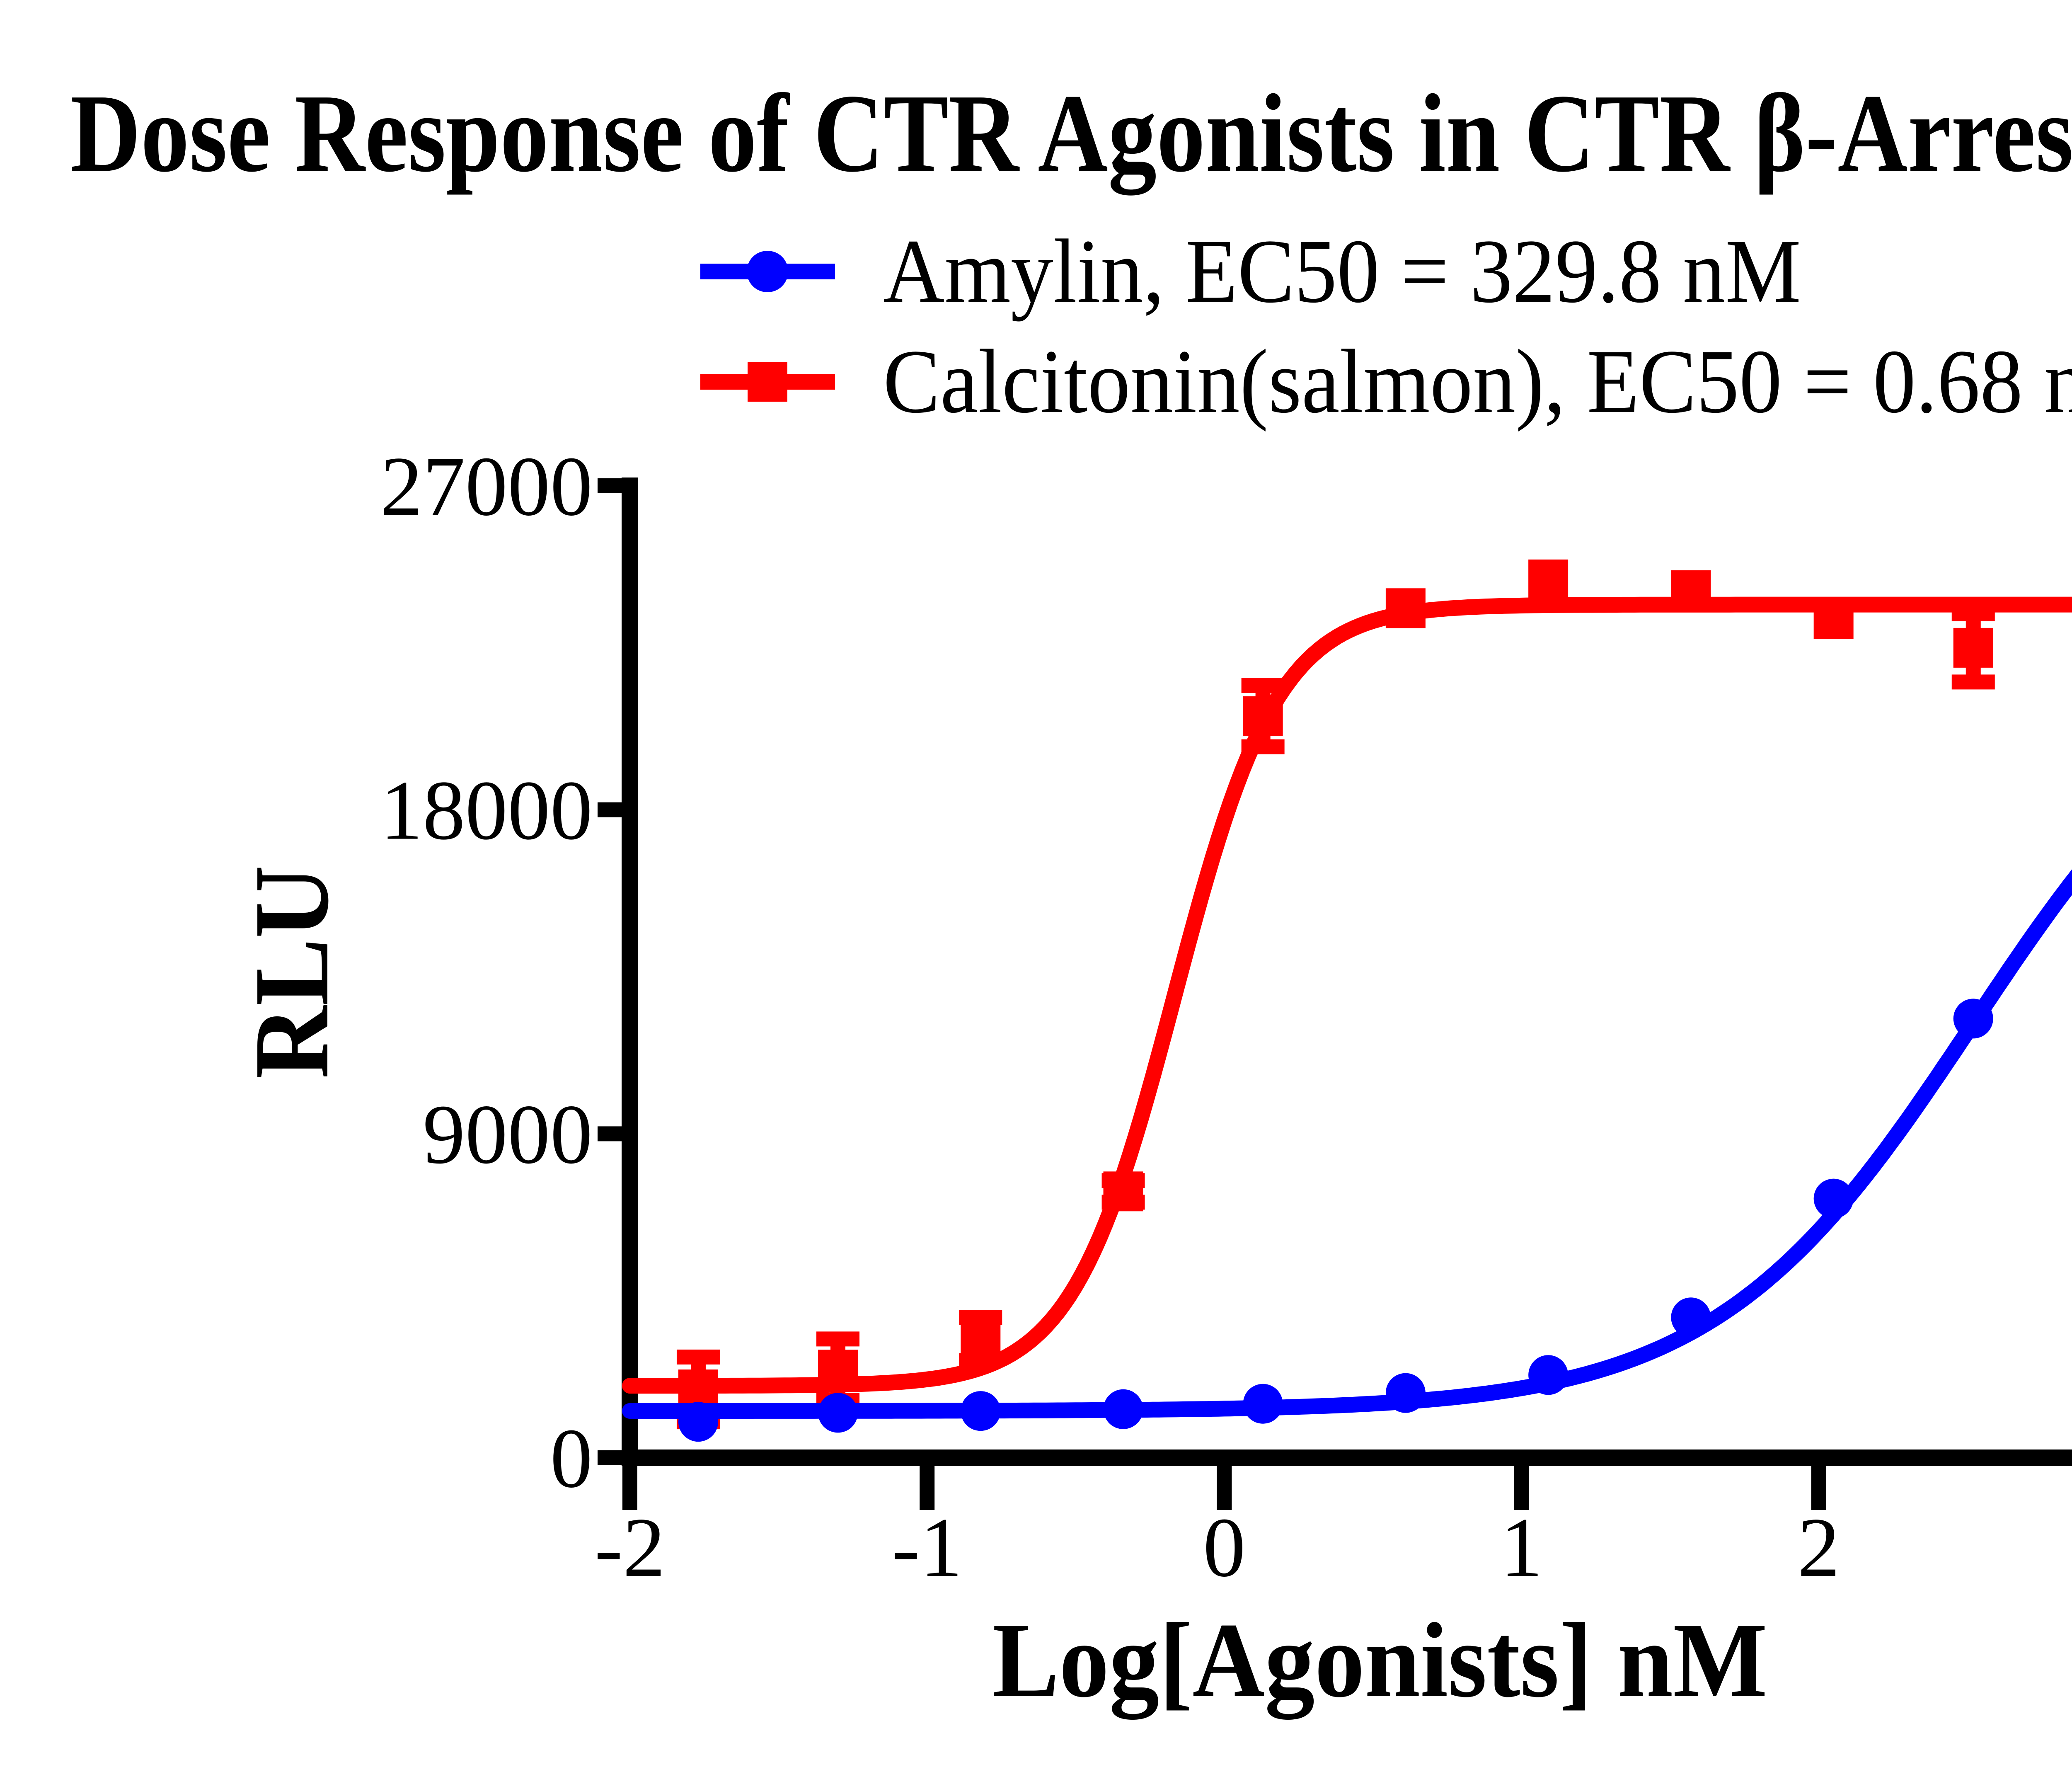  What do you see at coordinates (630, 1547) in the screenshot?
I see `x-tick-label: -2` at bounding box center [630, 1547].